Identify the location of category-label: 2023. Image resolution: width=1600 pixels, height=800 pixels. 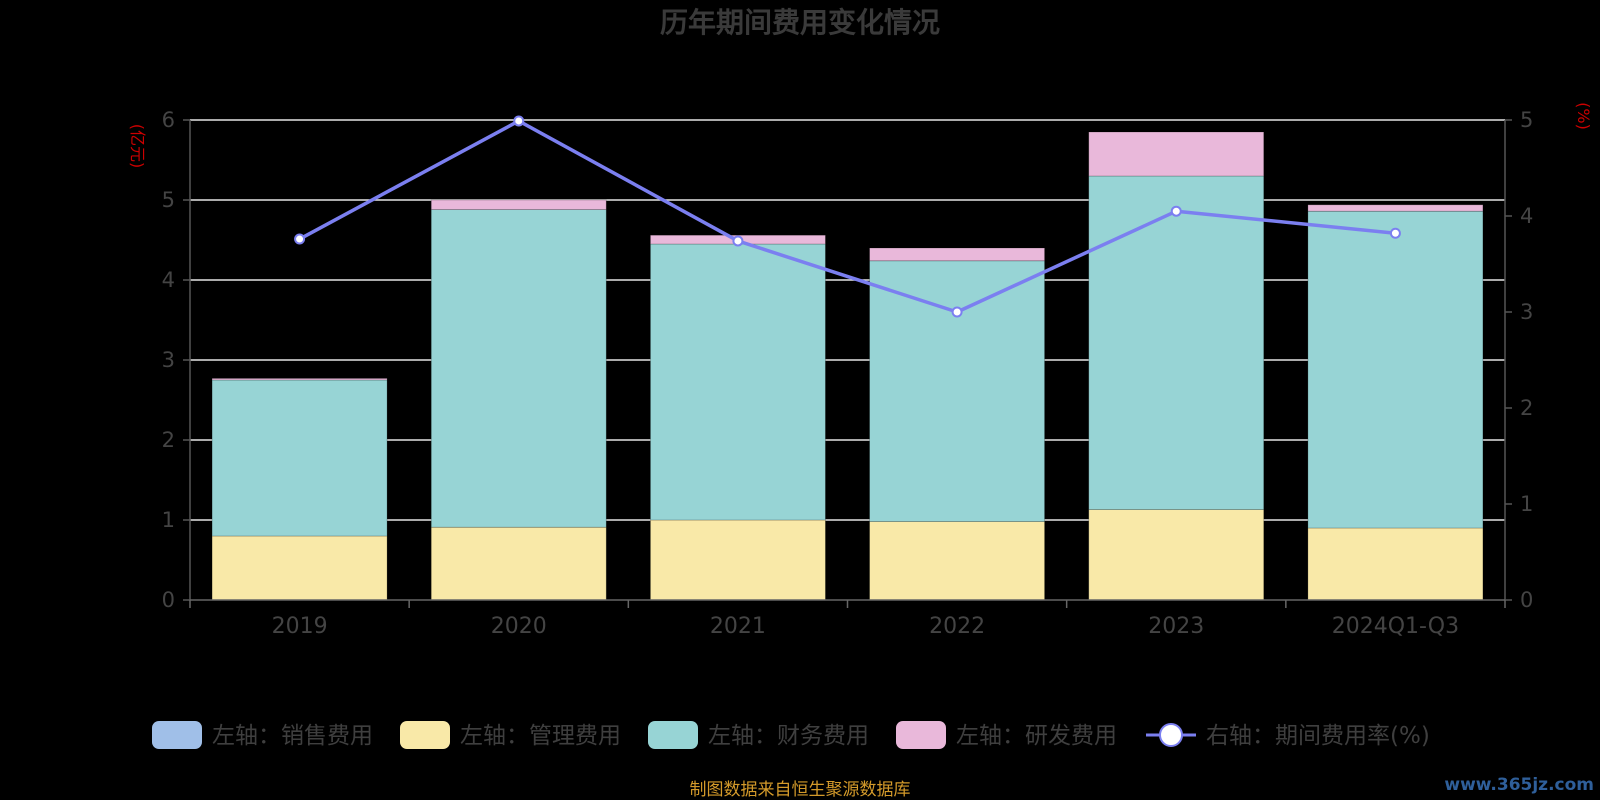
(1176, 626).